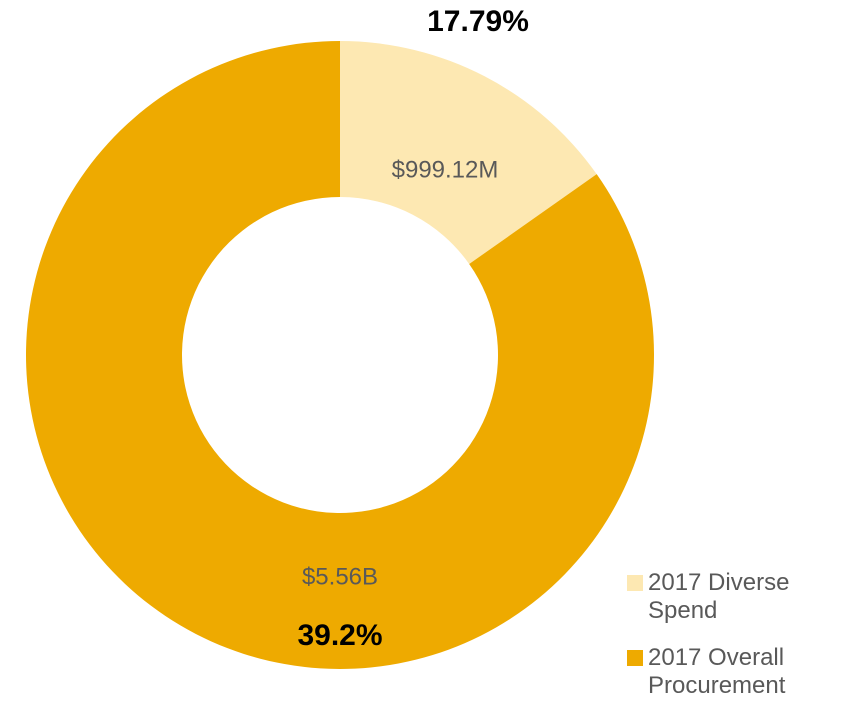  Describe the element at coordinates (445, 169) in the screenshot. I see `value-label: $999.12M` at that location.